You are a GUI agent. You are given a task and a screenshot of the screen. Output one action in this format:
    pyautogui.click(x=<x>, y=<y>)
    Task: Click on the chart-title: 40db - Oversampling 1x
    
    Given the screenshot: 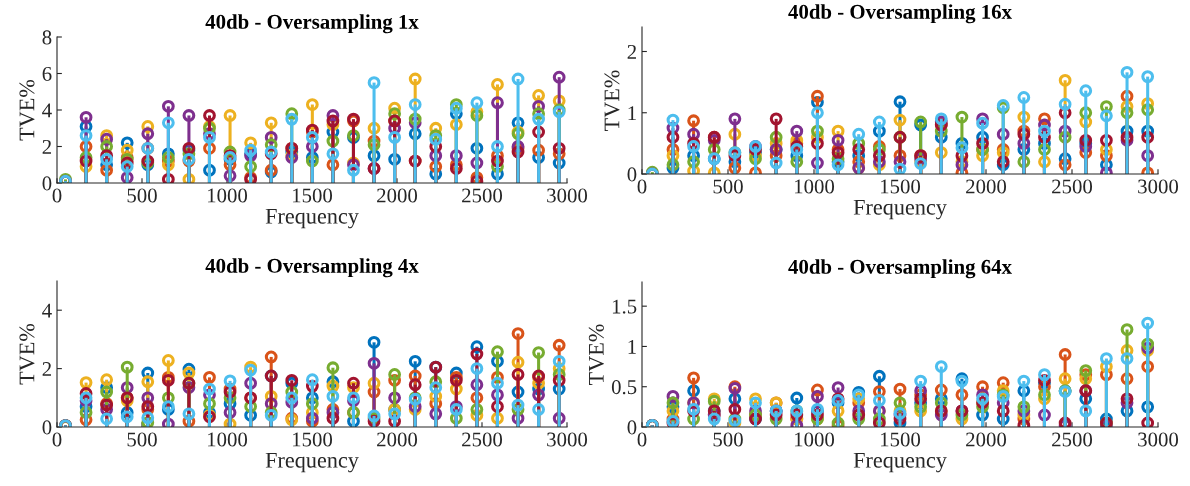 What is the action you would take?
    pyautogui.click(x=312, y=24)
    